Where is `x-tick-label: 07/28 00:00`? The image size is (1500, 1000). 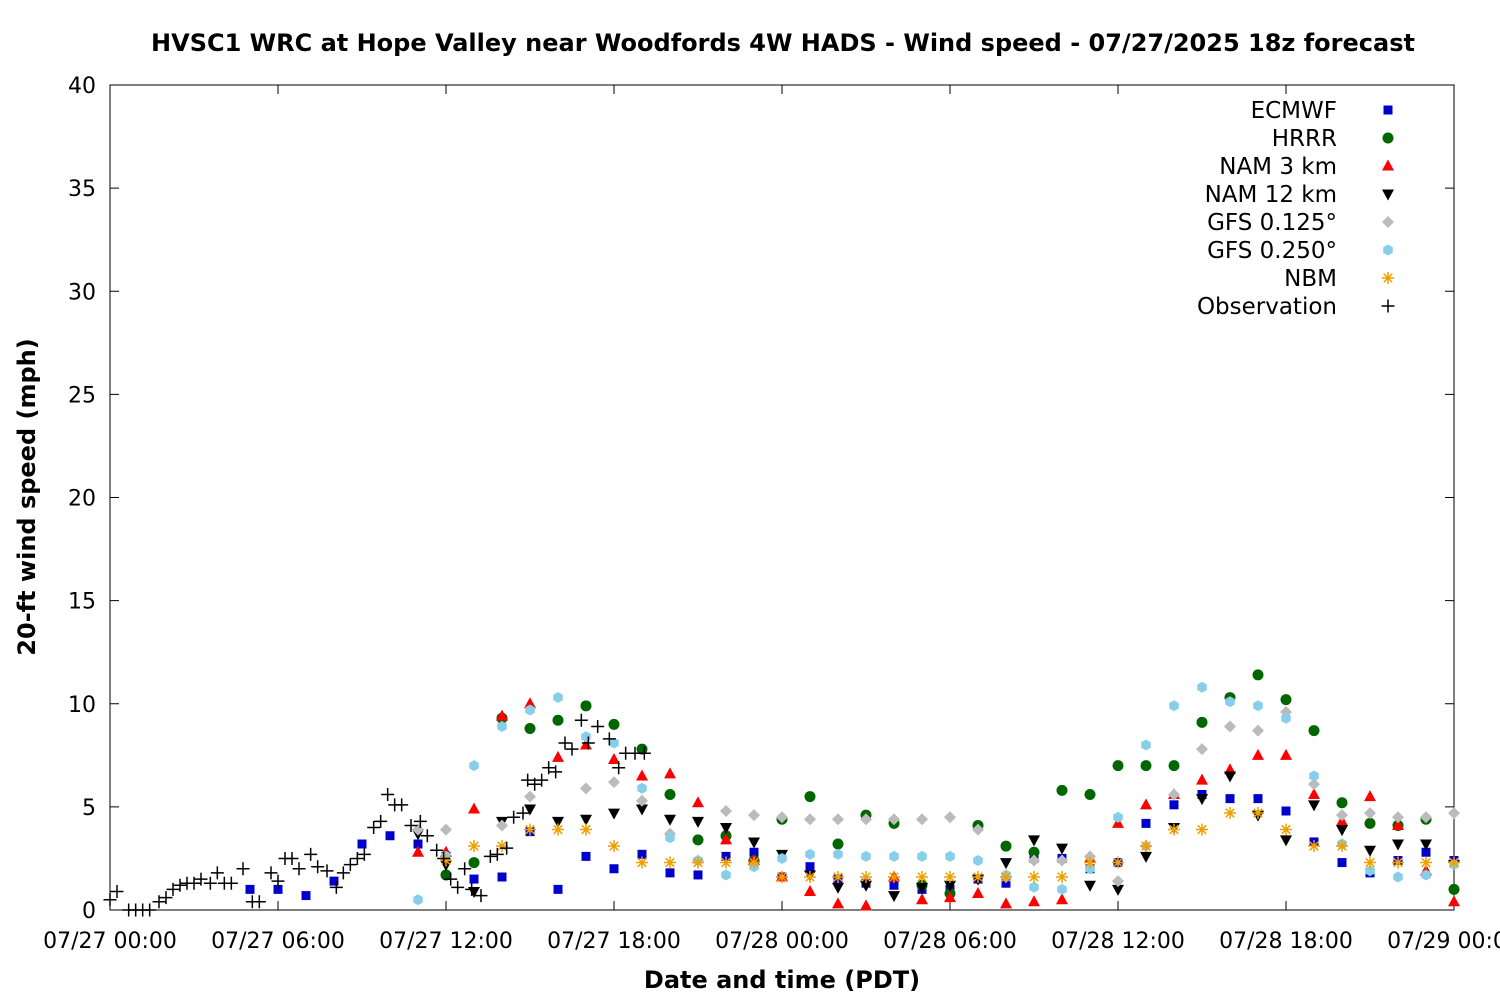
x-tick-label: 07/28 00:00 is located at coordinates (782, 941).